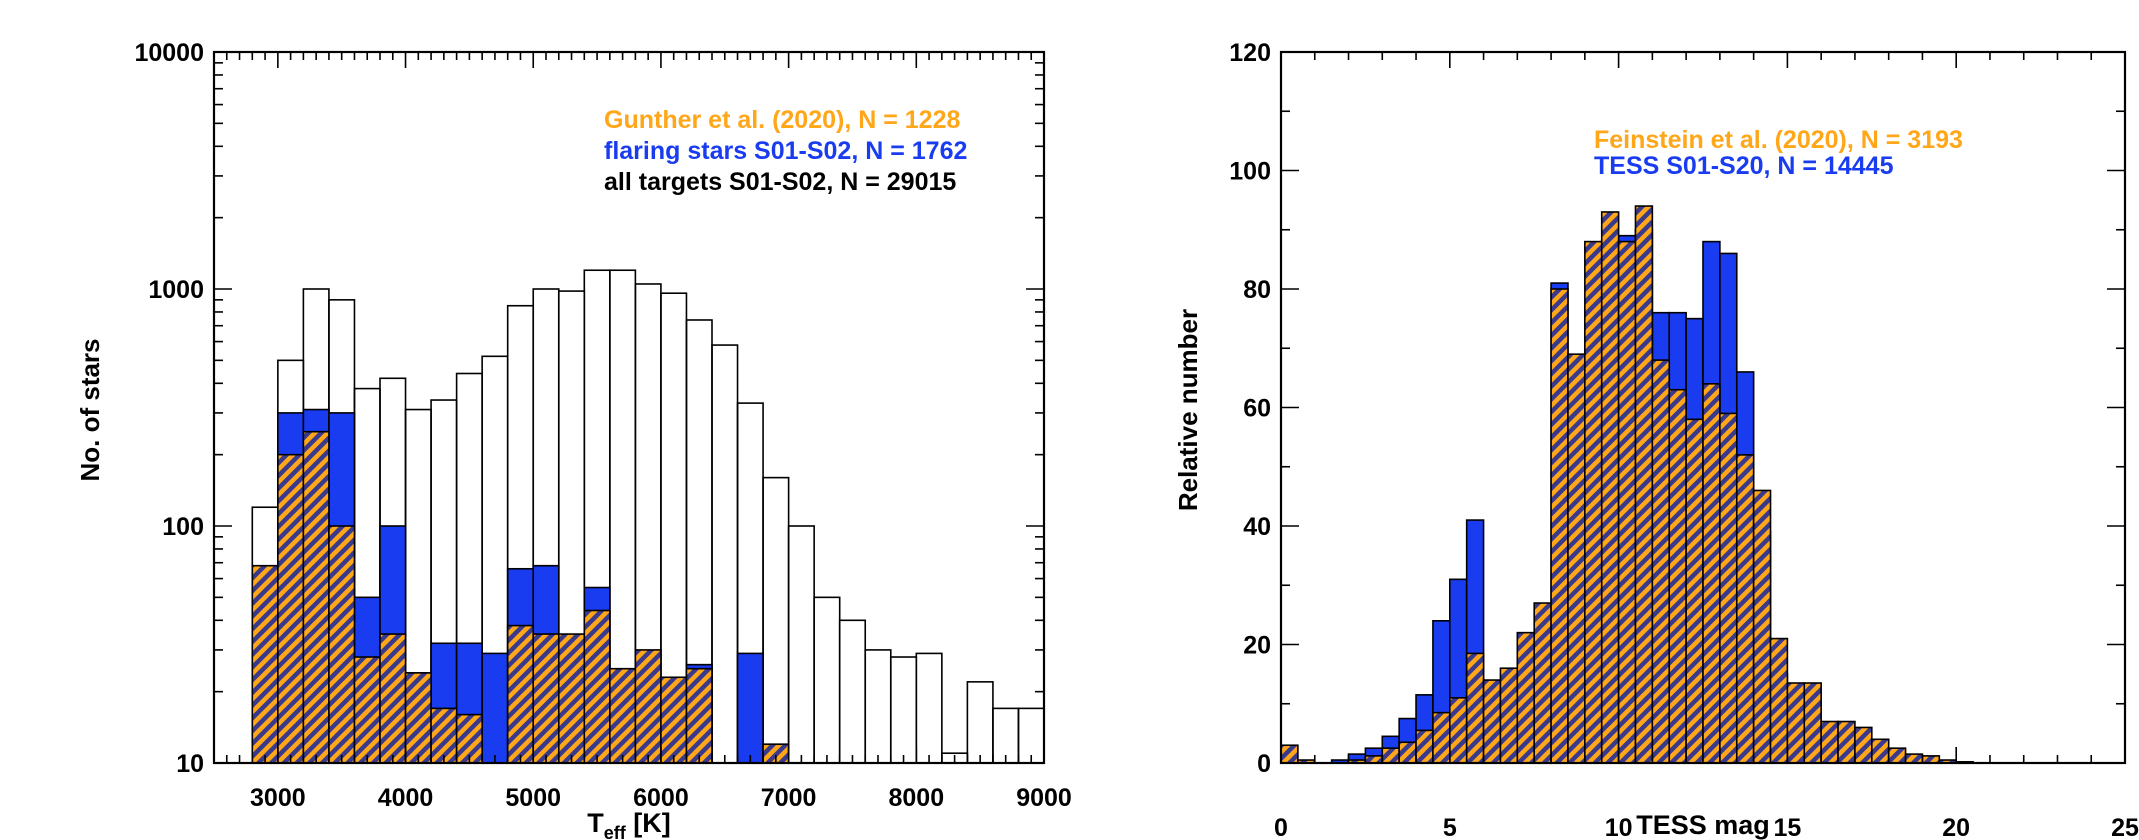  Describe the element at coordinates (190, 764) in the screenshot. I see `y-tick-label: 10` at that location.